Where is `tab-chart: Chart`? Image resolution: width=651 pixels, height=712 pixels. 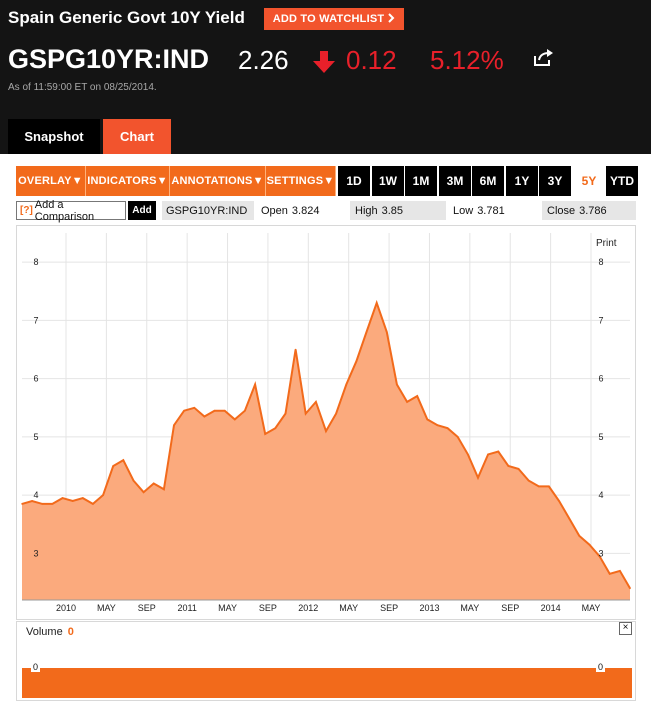 tab-chart: Chart is located at coordinates (137, 136).